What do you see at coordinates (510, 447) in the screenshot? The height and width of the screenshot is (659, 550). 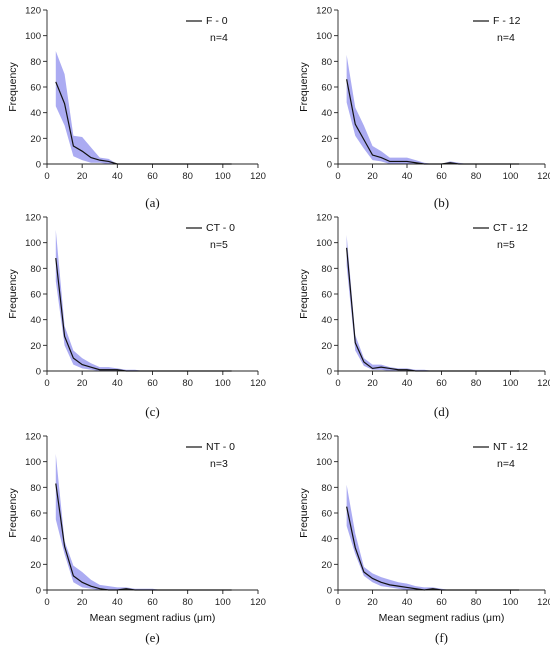 I see `legend-series-label: NT - 12` at bounding box center [510, 447].